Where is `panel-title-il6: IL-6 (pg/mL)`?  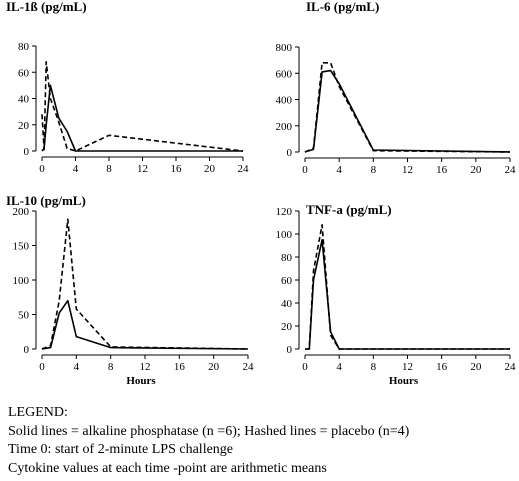
panel-title-il6: IL-6 (pg/mL) is located at coordinates (342, 7).